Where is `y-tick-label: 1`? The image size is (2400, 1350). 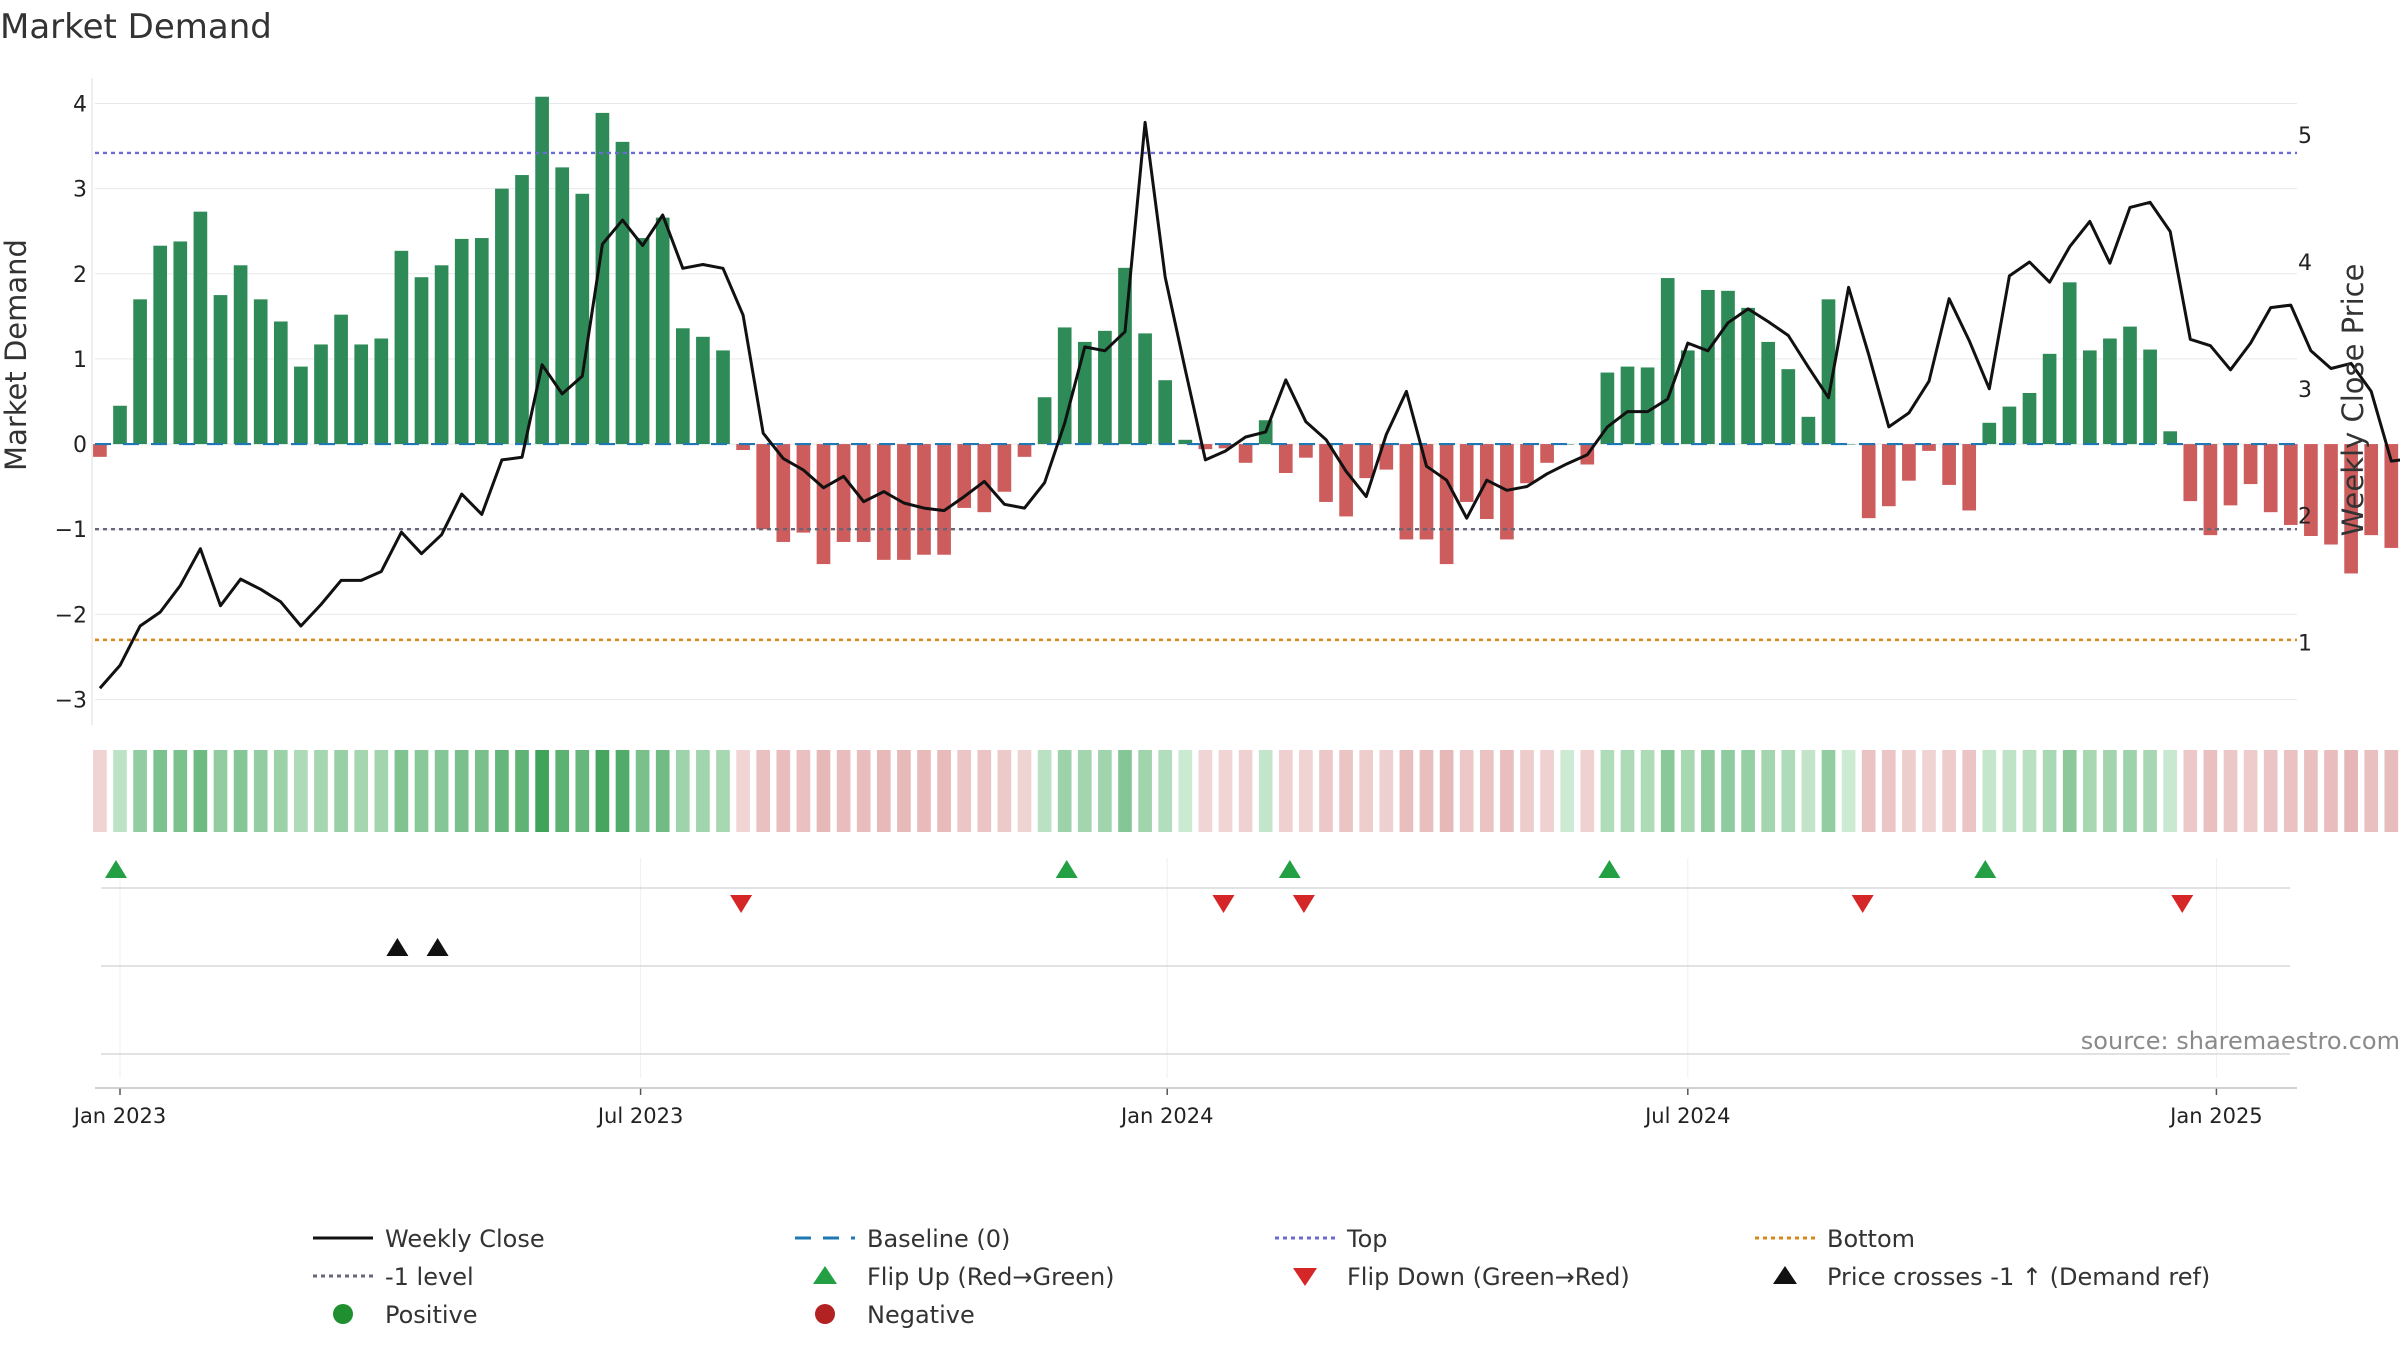
y-tick-label: 1 is located at coordinates (80, 360).